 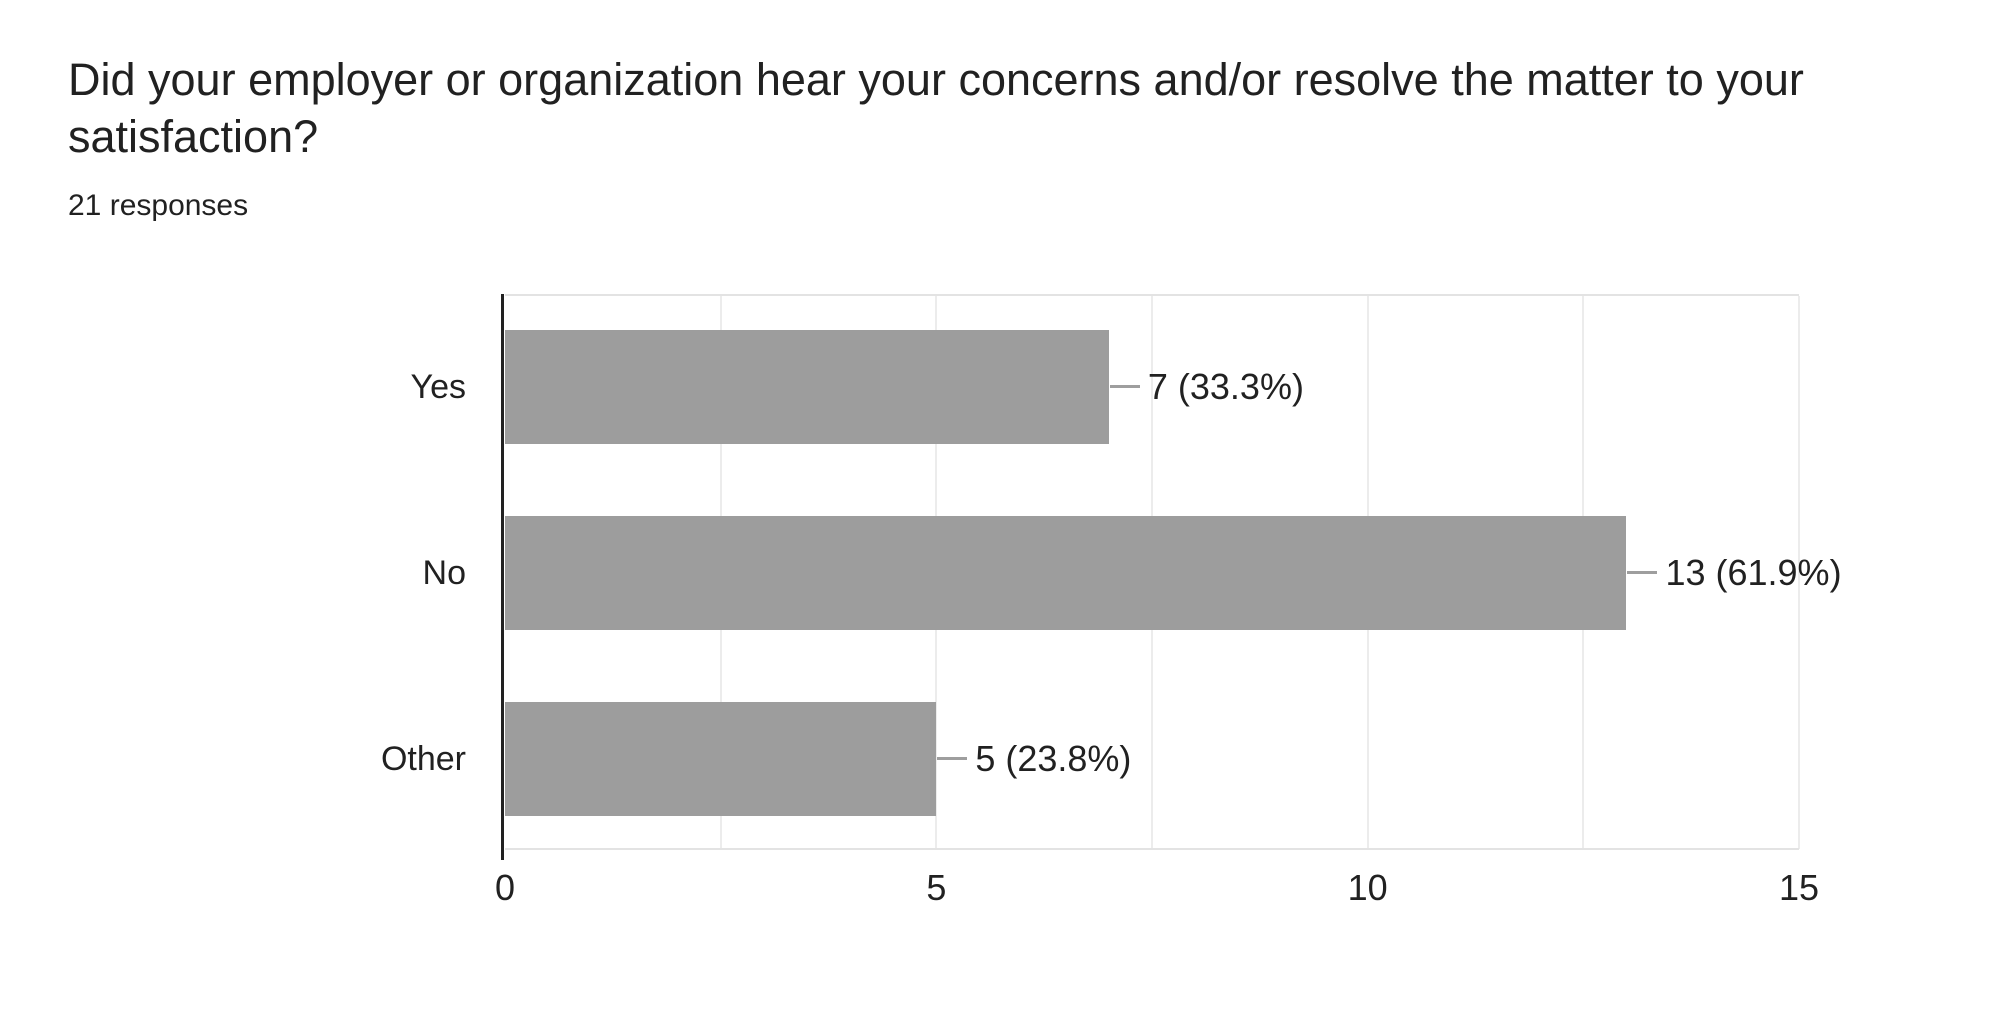 I want to click on x-tick-label-15: 15, so click(x=1799, y=887).